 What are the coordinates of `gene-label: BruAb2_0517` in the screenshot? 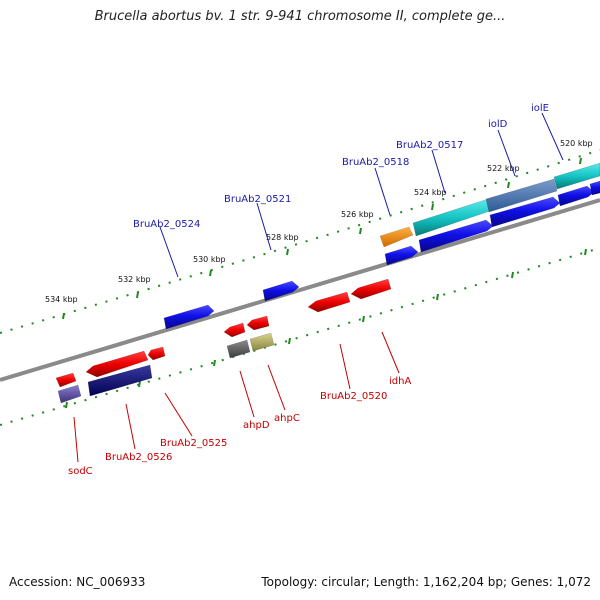 It's located at (429, 145).